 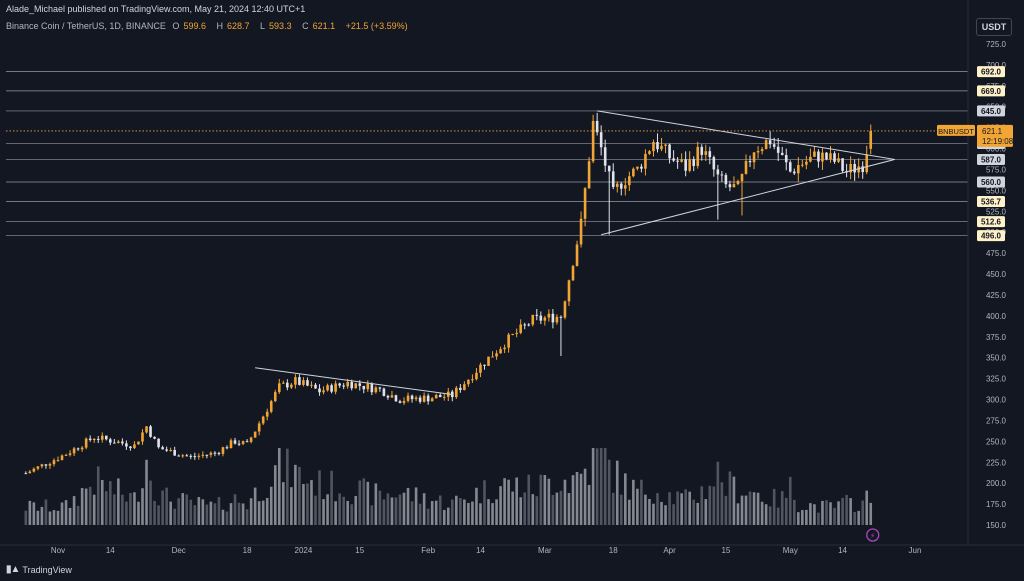 What do you see at coordinates (991, 111) in the screenshot?
I see `level-tag-label: 645.0` at bounding box center [991, 111].